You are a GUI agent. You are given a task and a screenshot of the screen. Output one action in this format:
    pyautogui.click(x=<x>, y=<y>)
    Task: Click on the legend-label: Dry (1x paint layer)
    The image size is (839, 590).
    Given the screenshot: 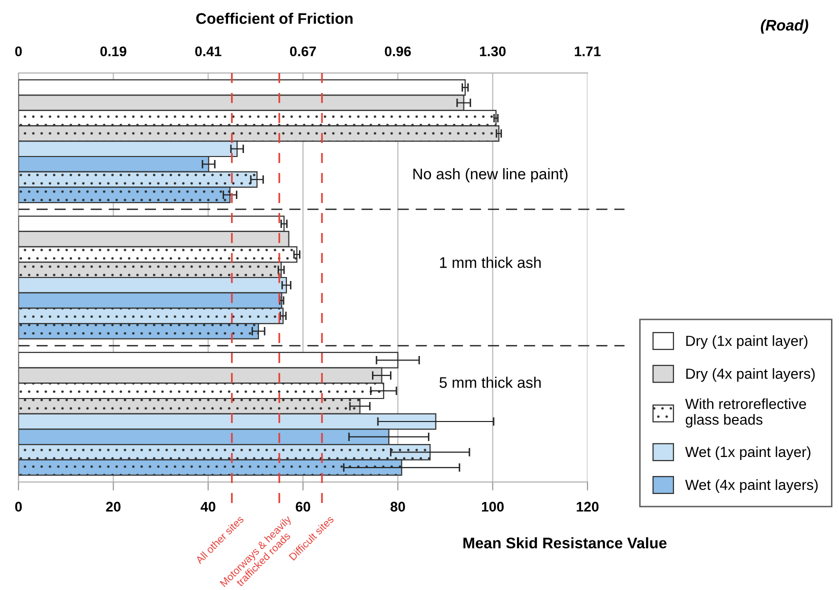 What is the action you would take?
    pyautogui.click(x=747, y=342)
    